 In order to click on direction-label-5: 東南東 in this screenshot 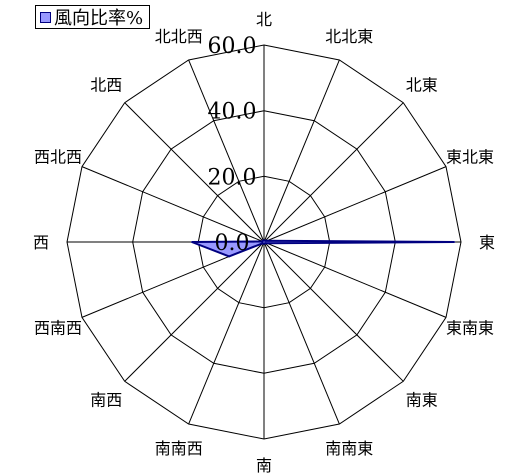, I will do `click(470, 327)`.